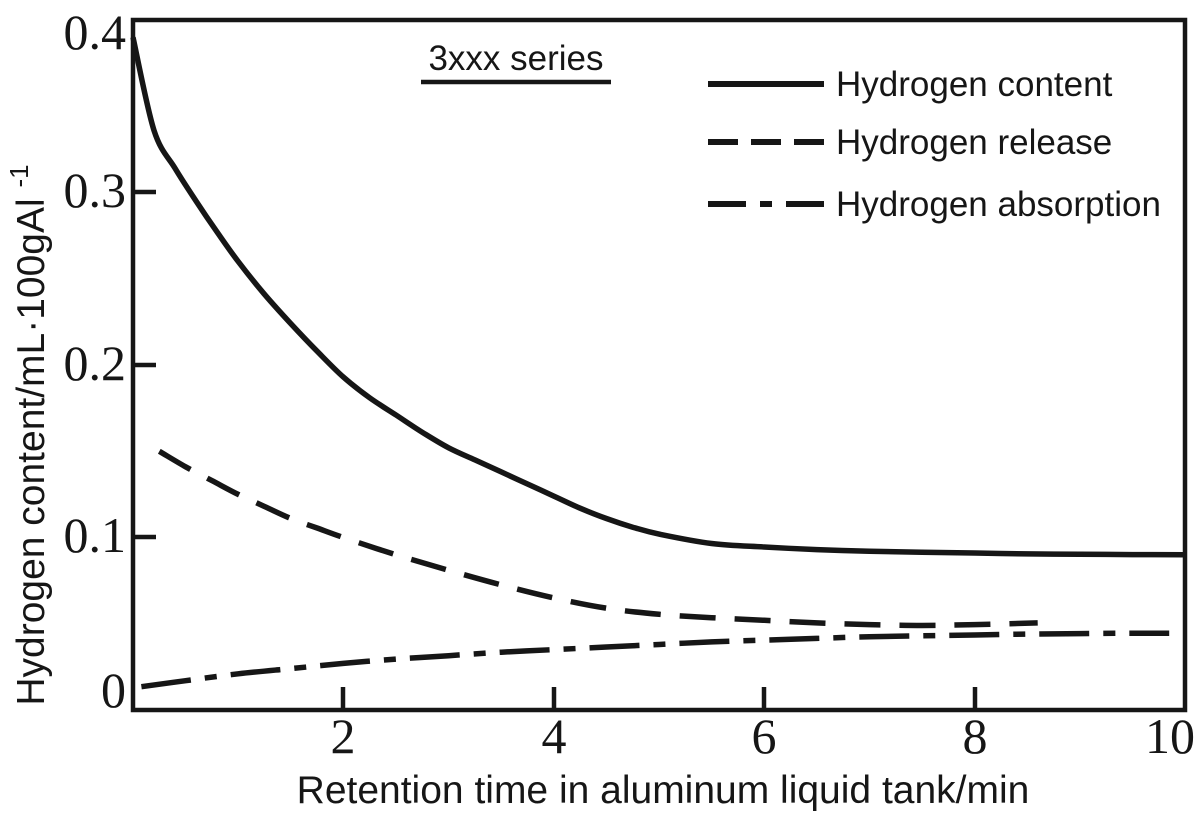 The width and height of the screenshot is (1200, 826). I want to click on x-tick-label-10: 10, so click(1170, 736).